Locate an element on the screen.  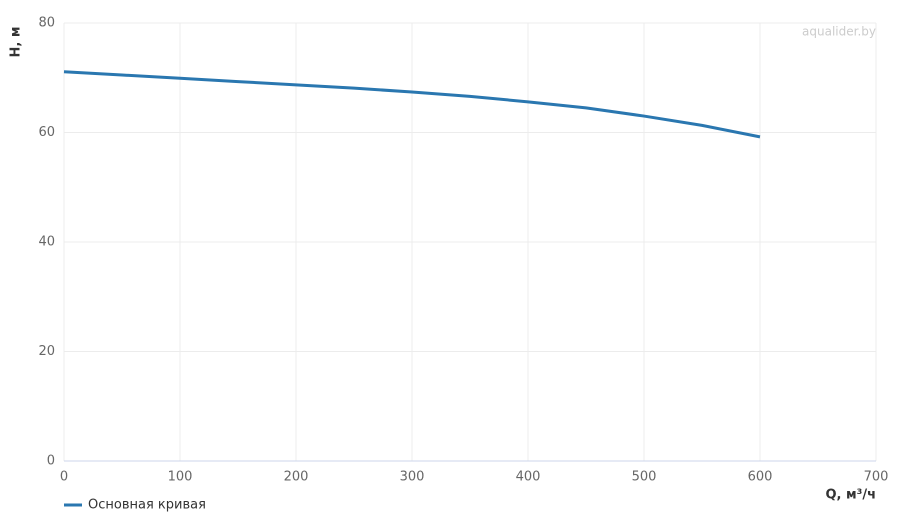
y-tick-label: 20 is located at coordinates (46, 351).